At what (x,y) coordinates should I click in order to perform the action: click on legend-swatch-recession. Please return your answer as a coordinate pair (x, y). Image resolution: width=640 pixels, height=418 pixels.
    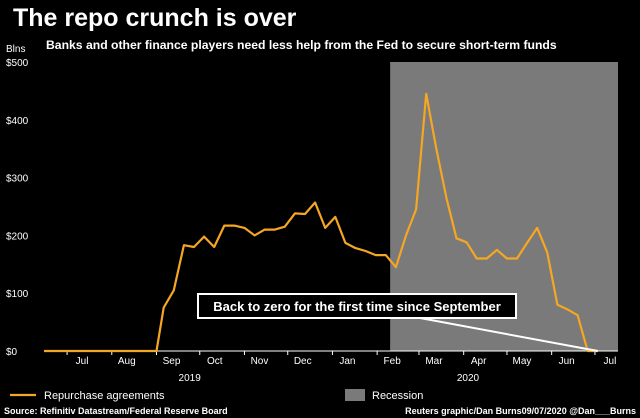
    Looking at the image, I should click on (355, 395).